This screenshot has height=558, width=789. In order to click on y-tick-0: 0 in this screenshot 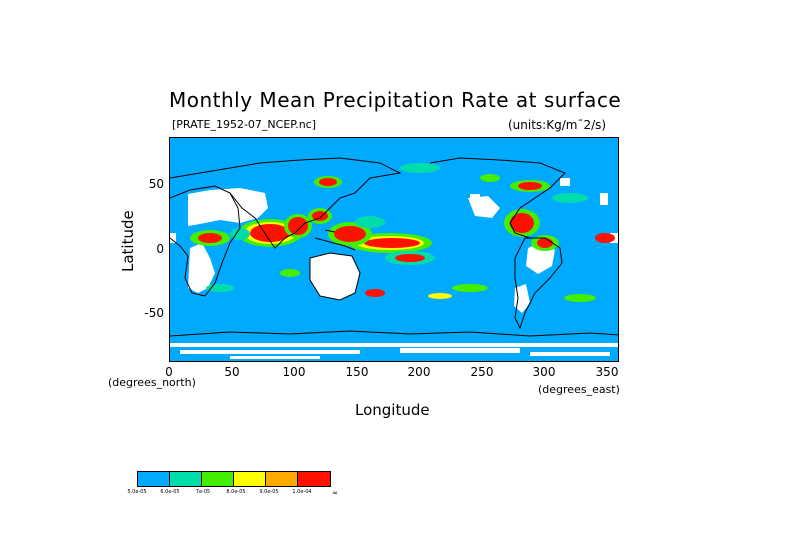, I will do `click(160, 249)`.